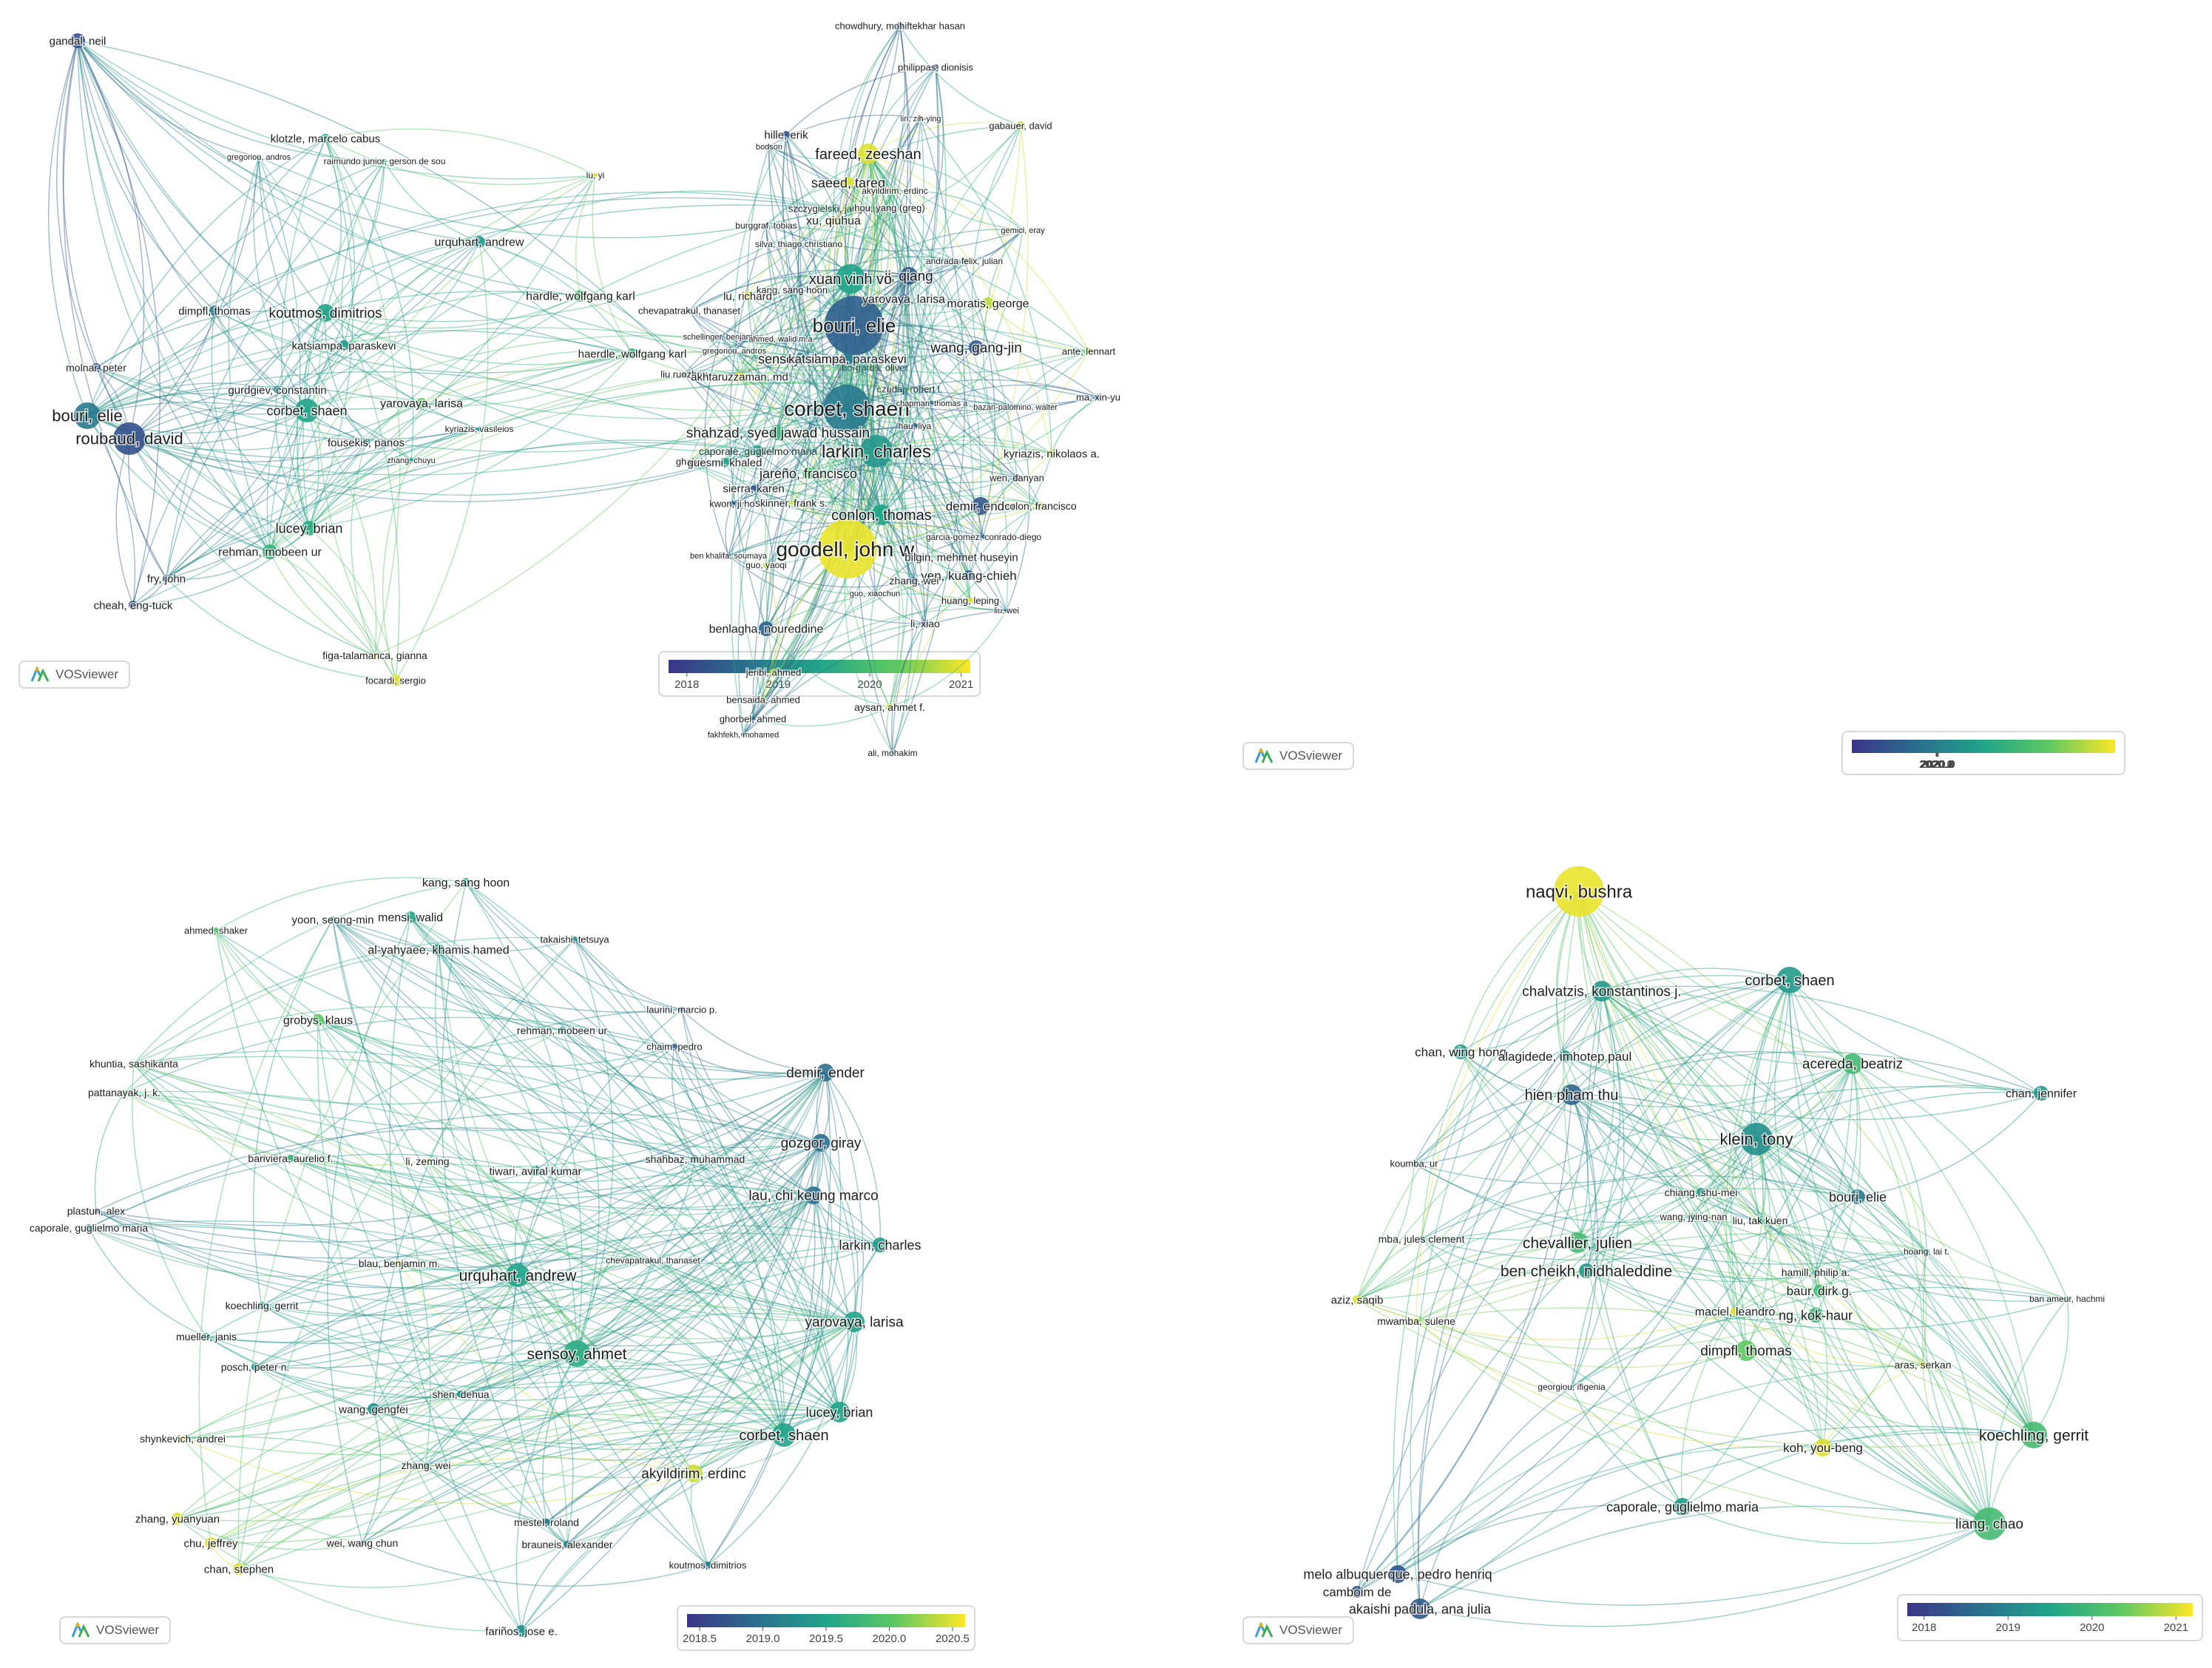 Image resolution: width=2212 pixels, height=1668 pixels. I want to click on author-label: dimpfl, thomas, so click(214, 312).